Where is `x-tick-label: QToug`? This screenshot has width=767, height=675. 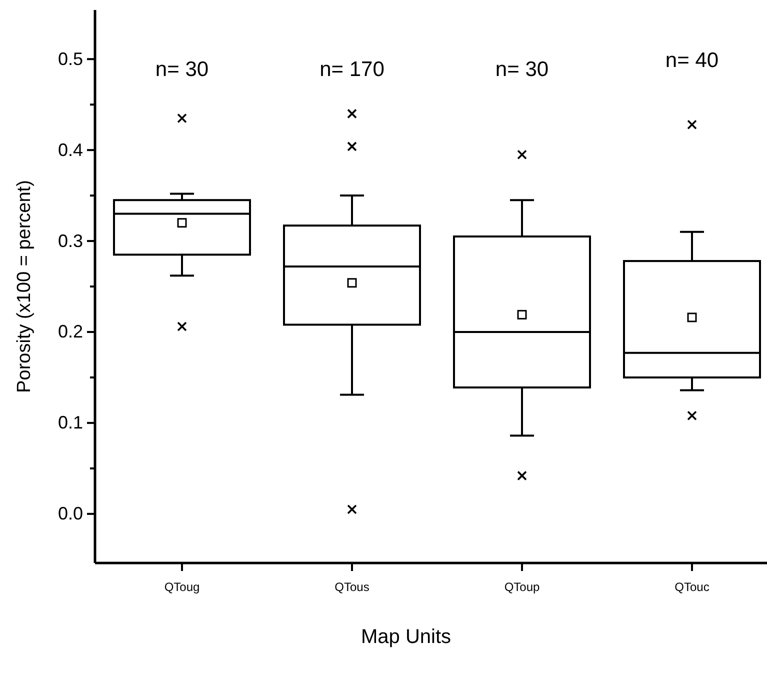
x-tick-label: QToug is located at coordinates (182, 587).